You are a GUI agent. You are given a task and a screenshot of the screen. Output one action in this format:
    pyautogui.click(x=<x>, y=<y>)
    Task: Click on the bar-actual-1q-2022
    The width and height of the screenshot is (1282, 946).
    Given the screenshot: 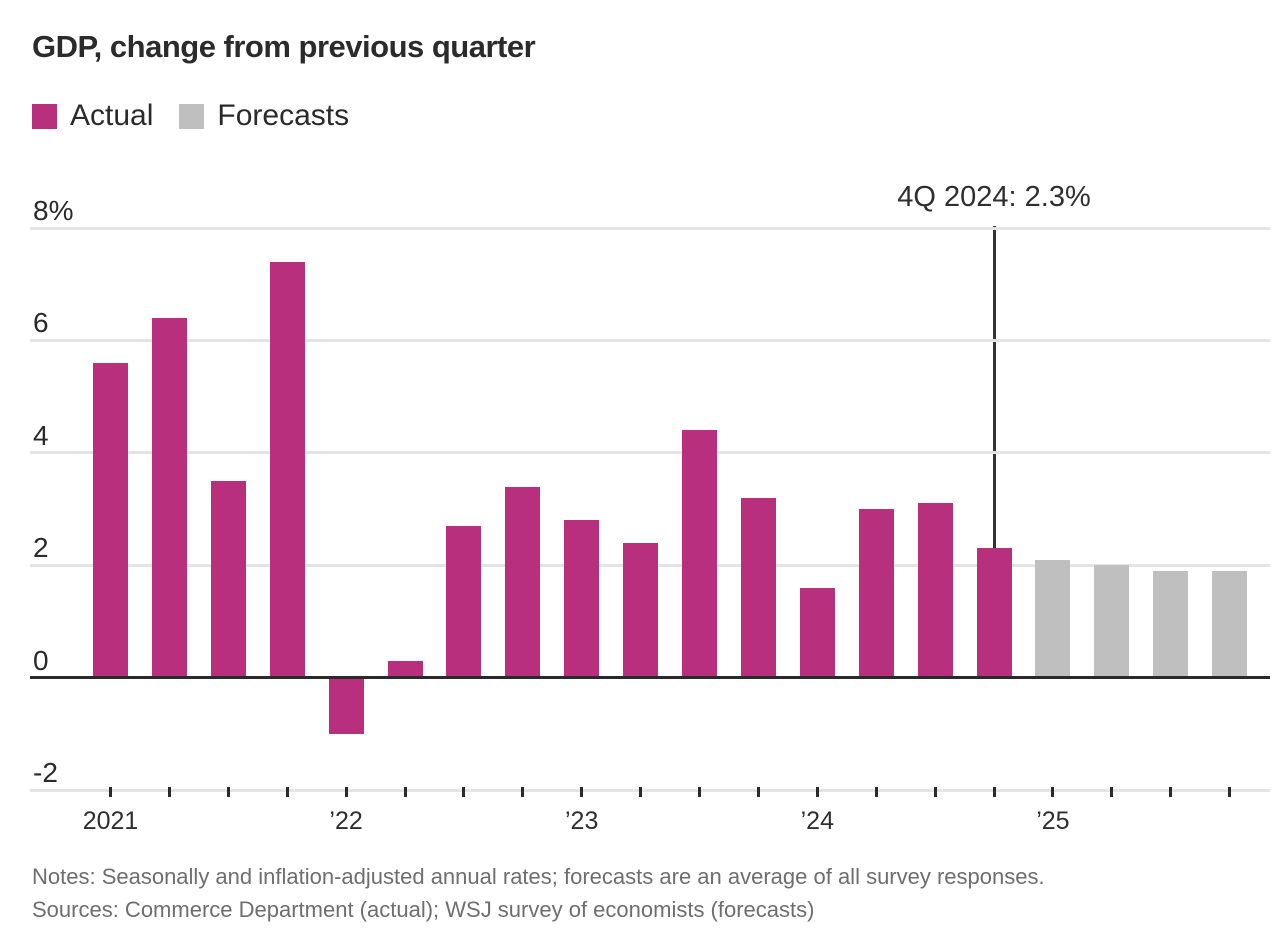 What is the action you would take?
    pyautogui.click(x=346, y=705)
    